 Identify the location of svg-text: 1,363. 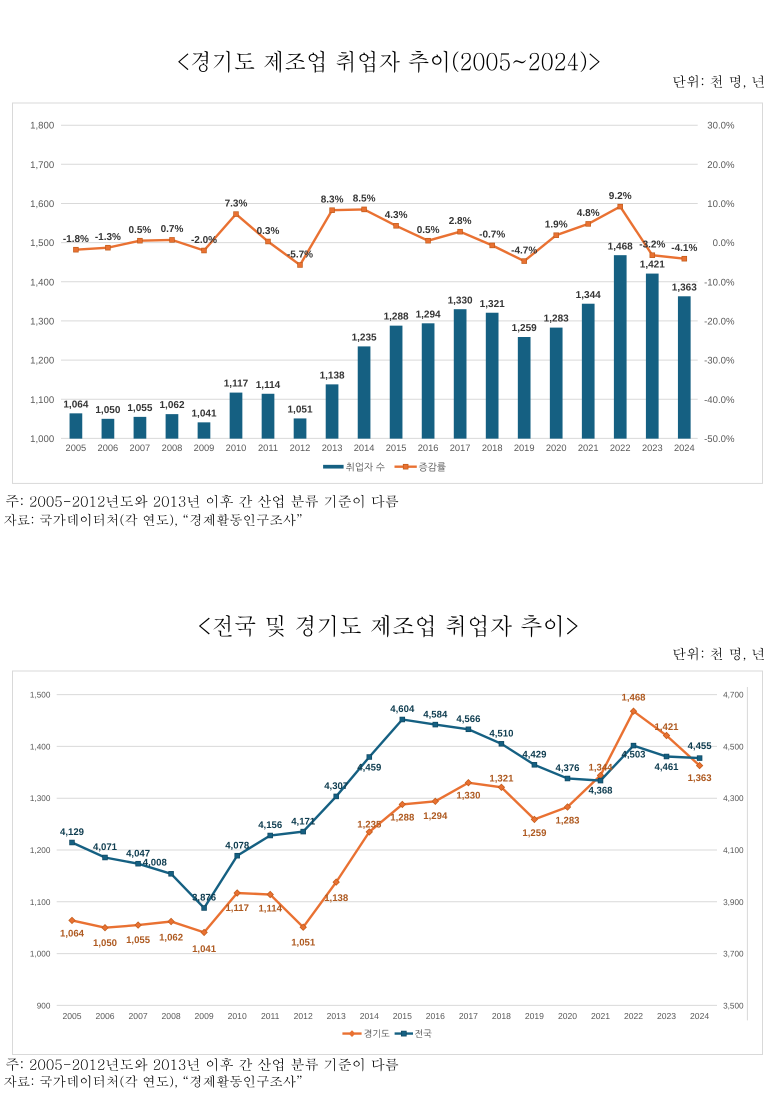
(684, 287).